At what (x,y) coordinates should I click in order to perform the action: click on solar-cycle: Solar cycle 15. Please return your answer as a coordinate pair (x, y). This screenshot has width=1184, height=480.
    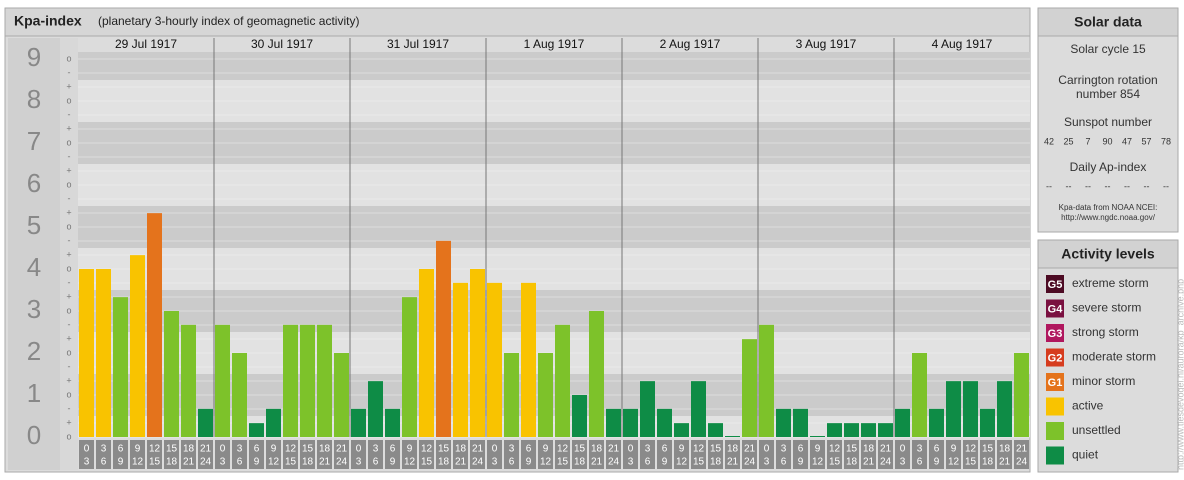
    Looking at the image, I should click on (1108, 49).